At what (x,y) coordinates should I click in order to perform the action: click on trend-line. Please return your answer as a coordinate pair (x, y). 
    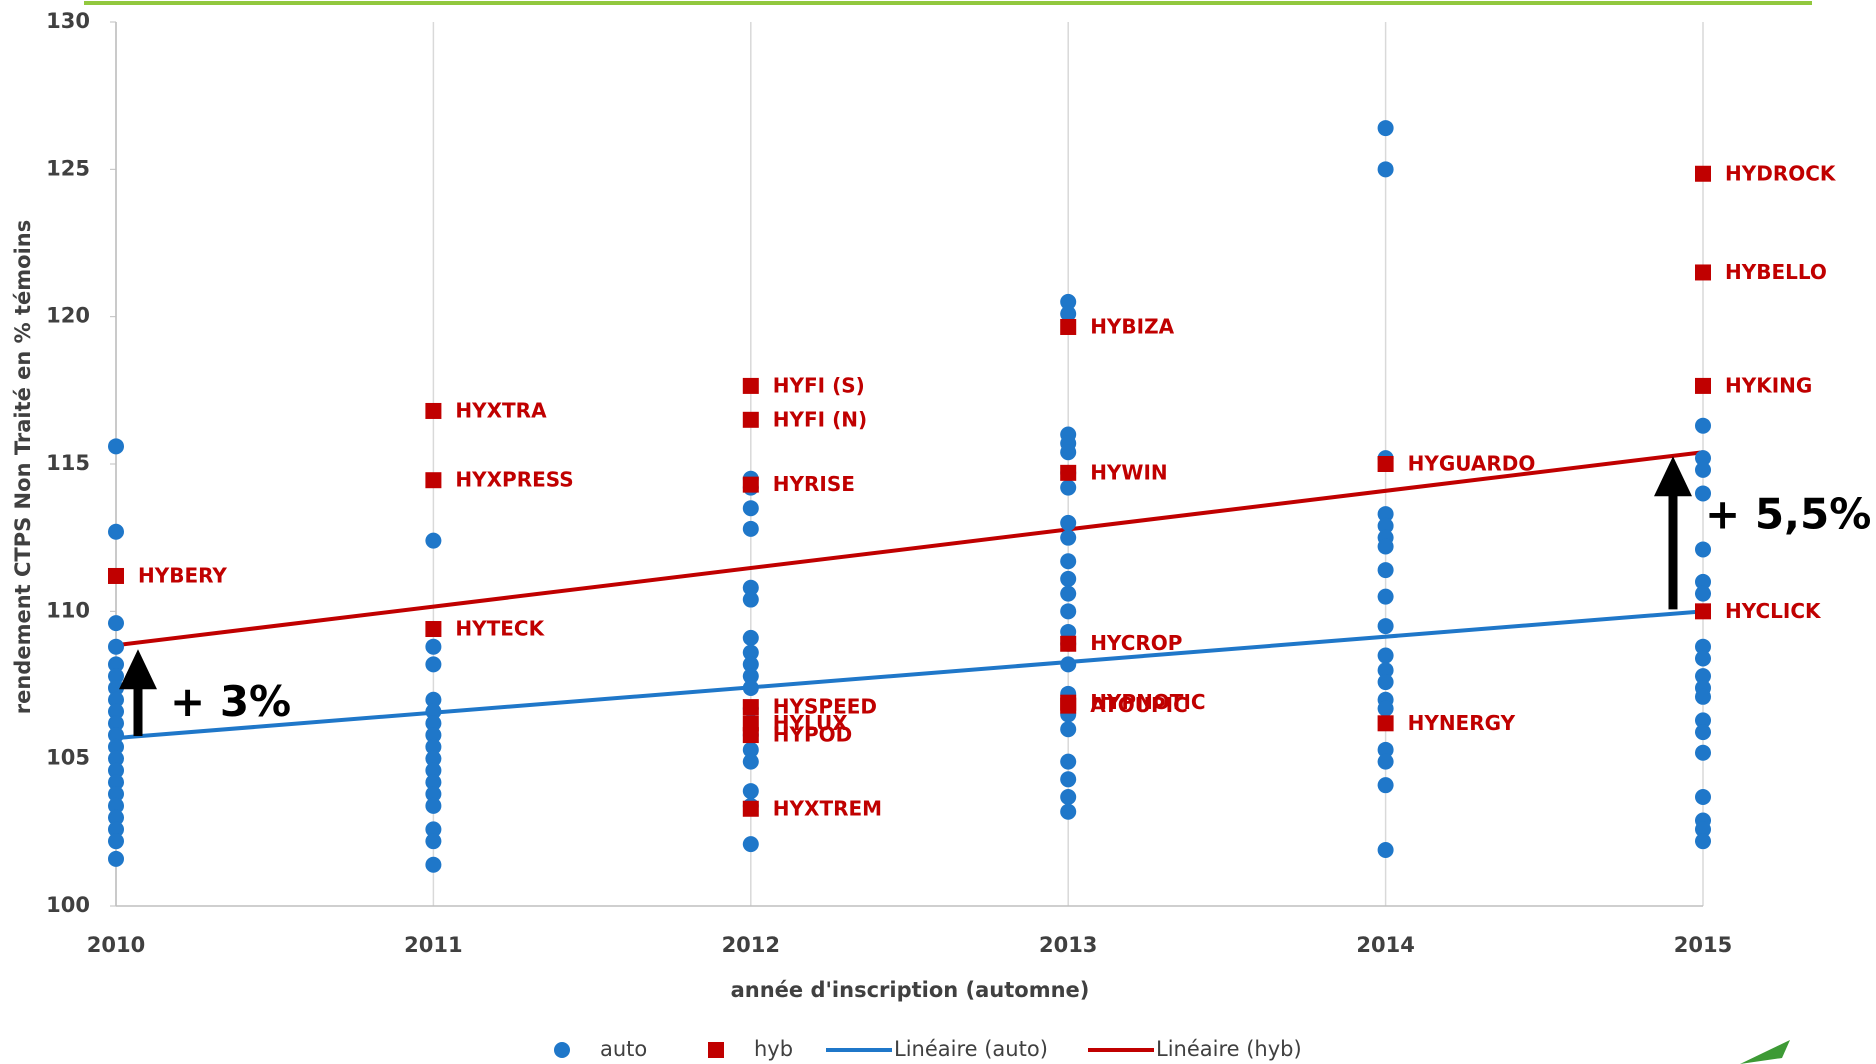
    Looking at the image, I should click on (909, 675).